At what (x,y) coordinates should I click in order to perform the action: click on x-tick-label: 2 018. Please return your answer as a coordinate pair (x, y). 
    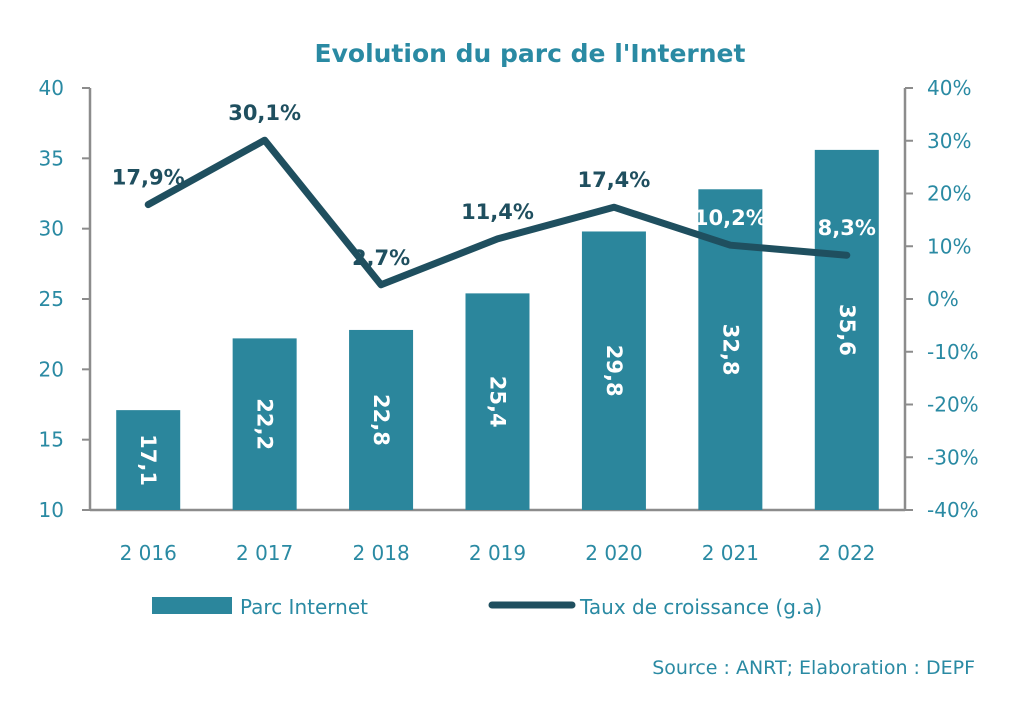
    Looking at the image, I should click on (380, 553).